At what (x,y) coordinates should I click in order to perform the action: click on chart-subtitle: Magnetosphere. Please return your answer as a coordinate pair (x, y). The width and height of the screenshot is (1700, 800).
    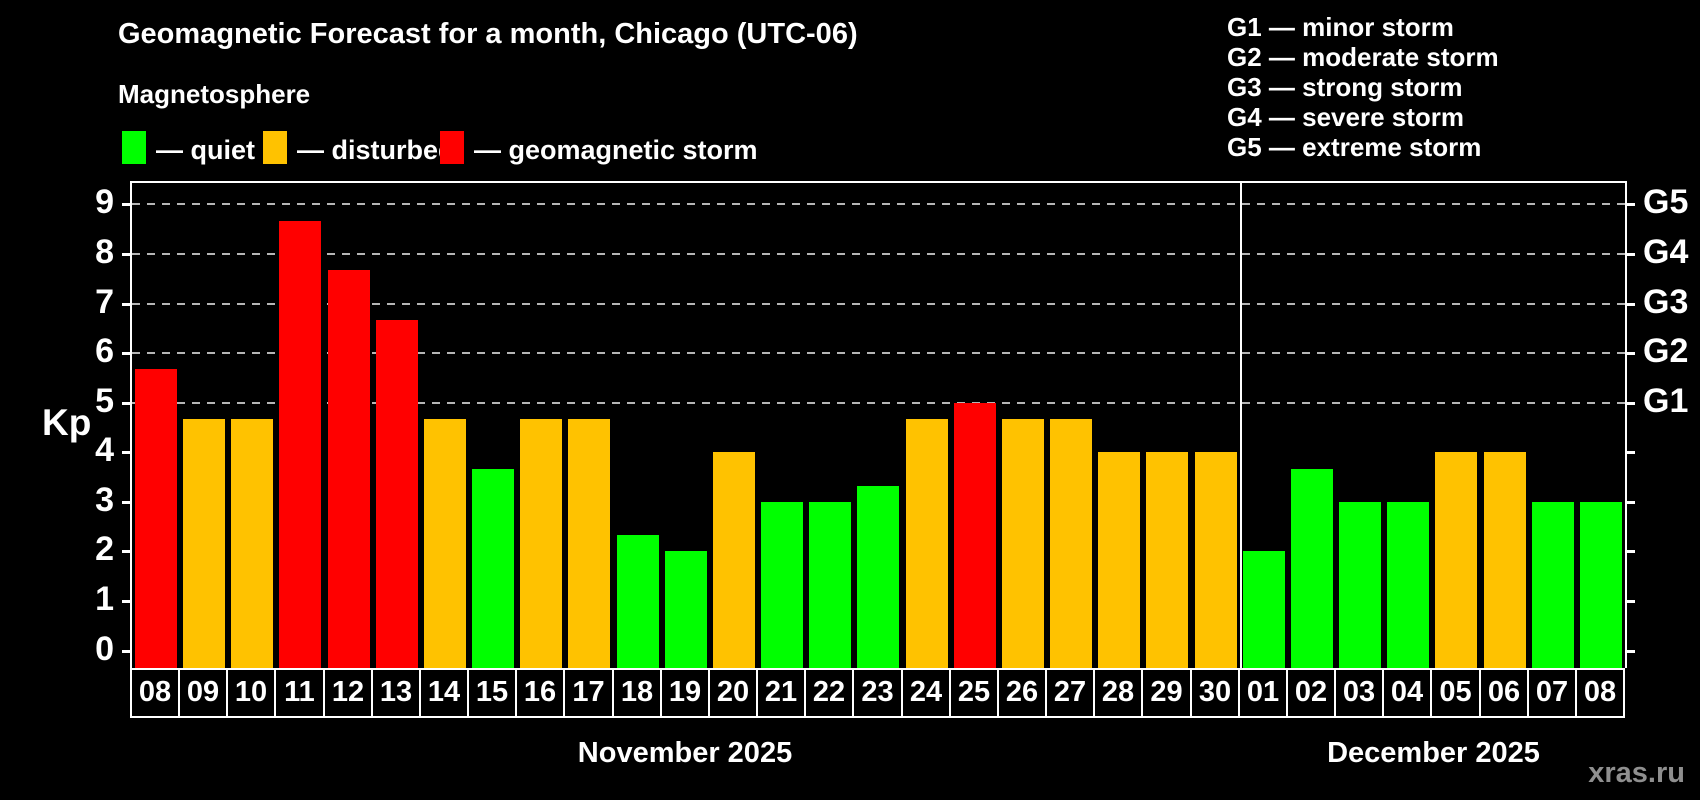
    Looking at the image, I should click on (214, 94).